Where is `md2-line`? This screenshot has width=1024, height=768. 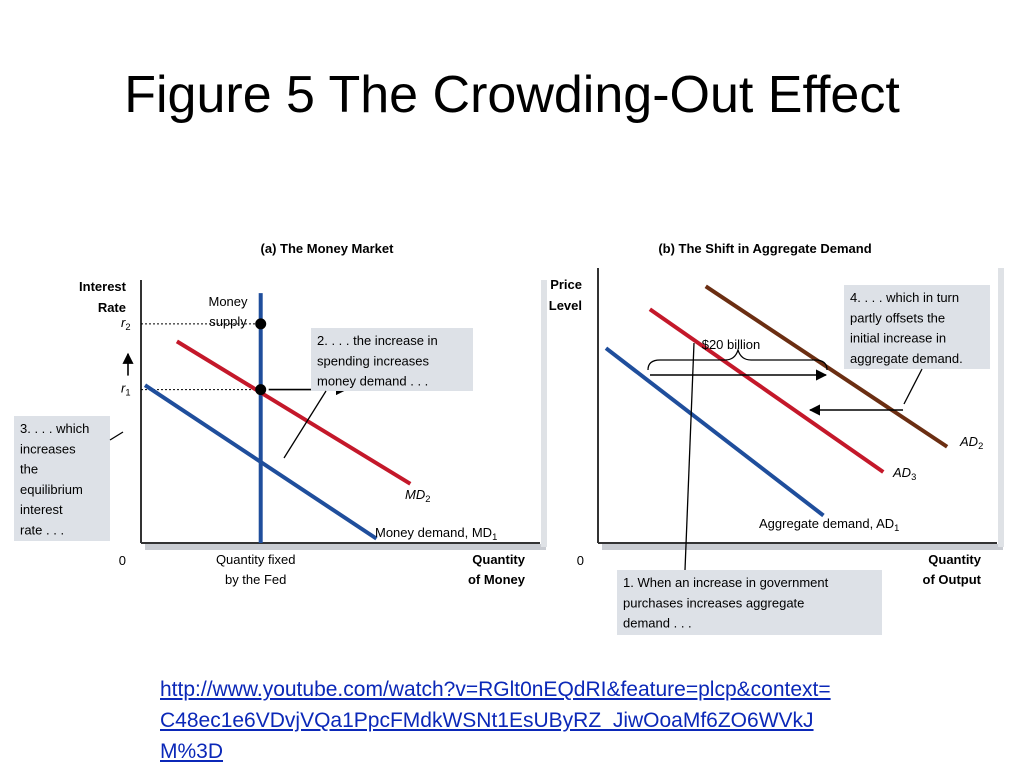 md2-line is located at coordinates (293, 412).